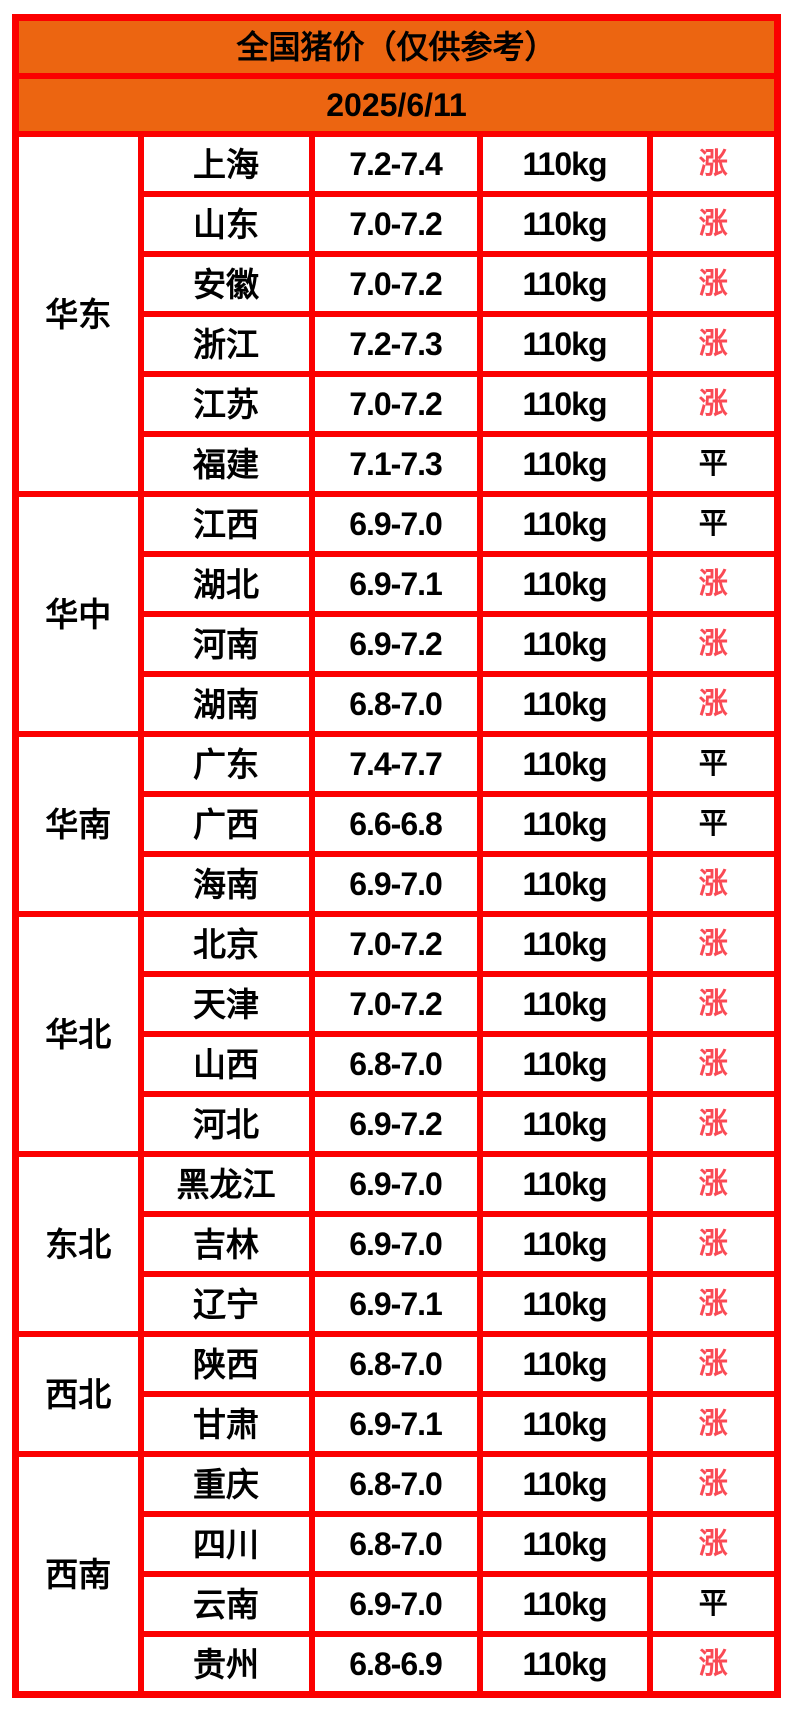 The image size is (786, 1714). Describe the element at coordinates (226, 1364) in the screenshot. I see `province-cell: 陕西` at that location.